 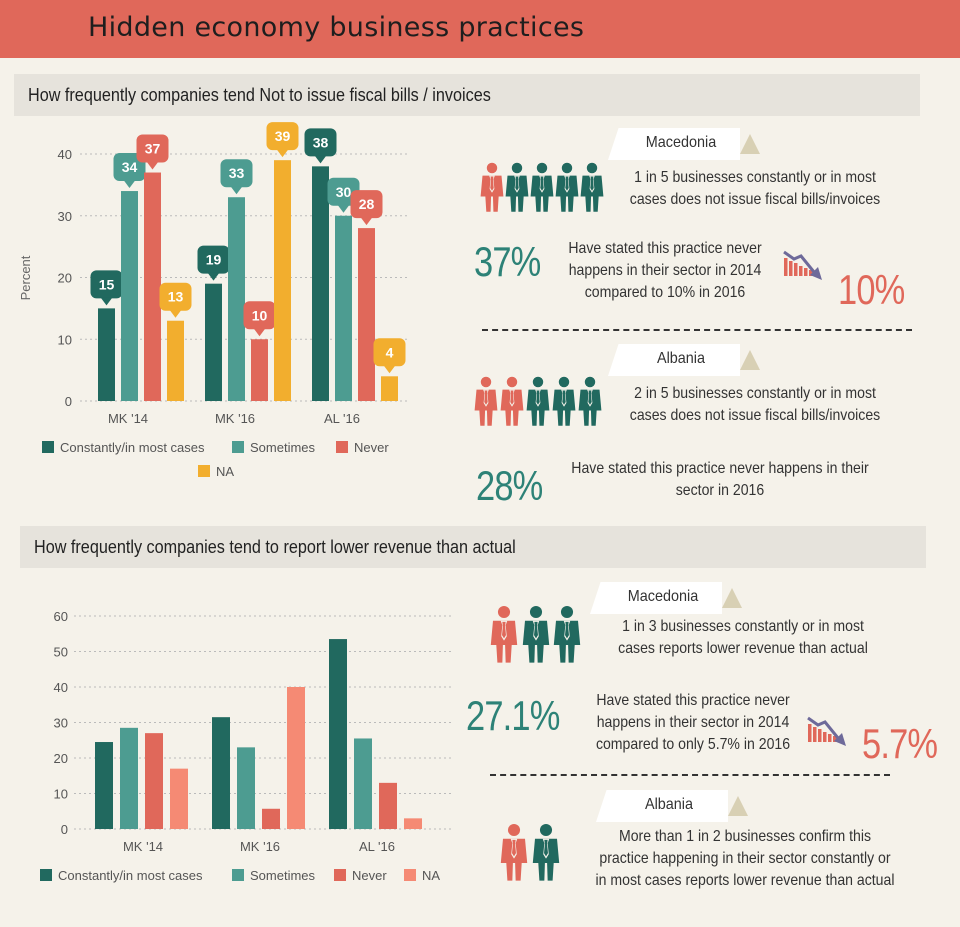 What do you see at coordinates (107, 284) in the screenshot?
I see `data-label-text: 15` at bounding box center [107, 284].